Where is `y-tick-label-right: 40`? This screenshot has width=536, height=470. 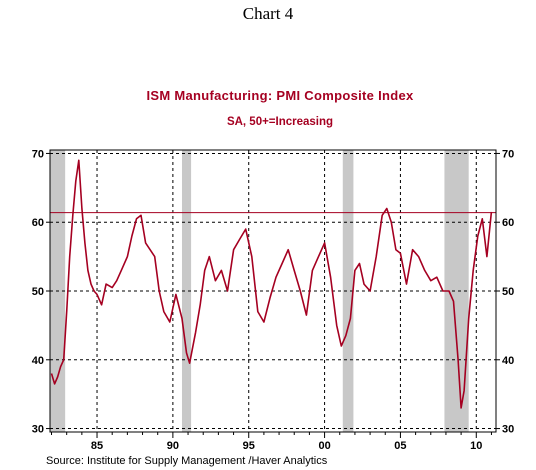 y-tick-label-right: 40 is located at coordinates (508, 361).